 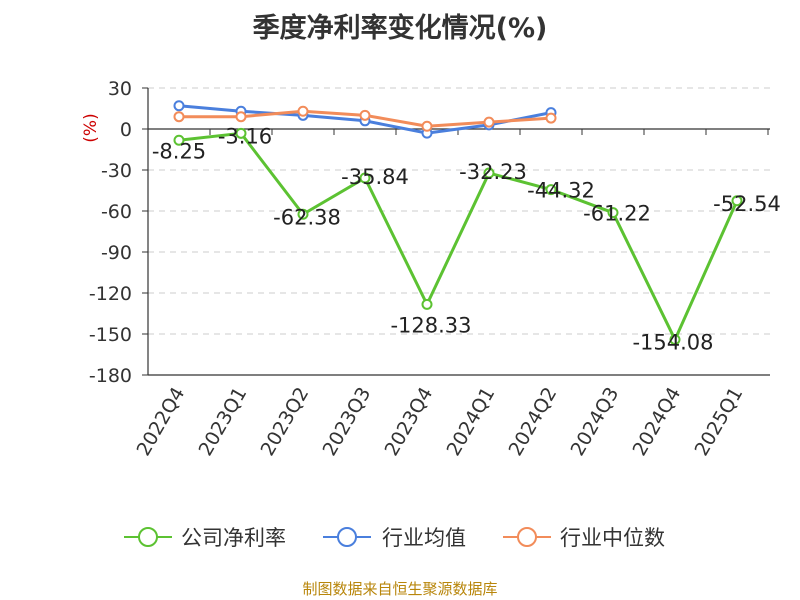 I want to click on data-label: -154.08, so click(x=672, y=343).